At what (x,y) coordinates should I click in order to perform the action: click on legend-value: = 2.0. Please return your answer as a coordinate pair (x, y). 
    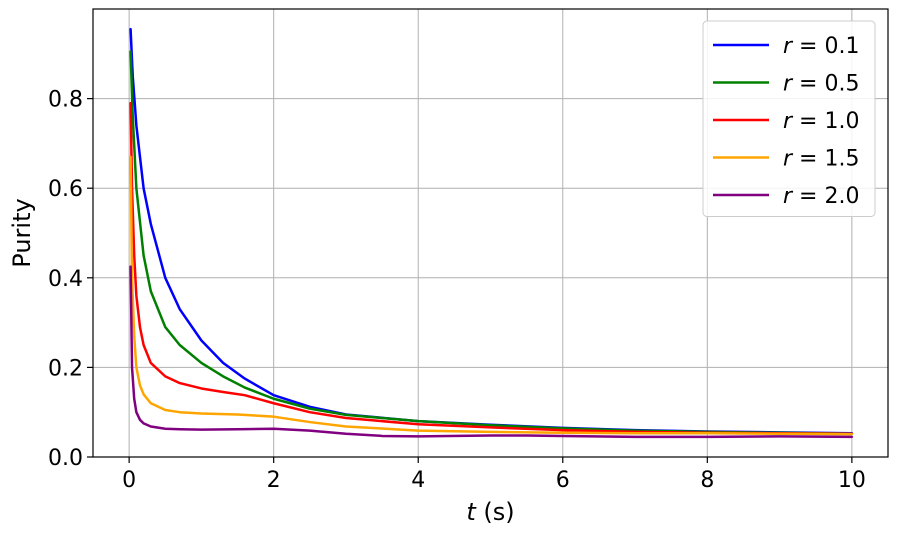
    Looking at the image, I should click on (825, 196).